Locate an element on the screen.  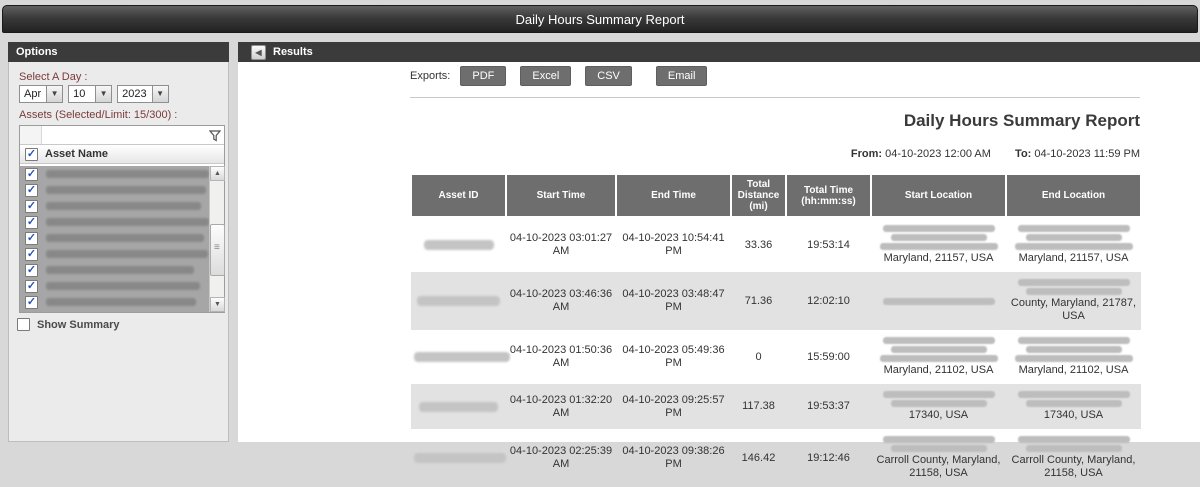
year-select-value: 2023 is located at coordinates (134, 94).